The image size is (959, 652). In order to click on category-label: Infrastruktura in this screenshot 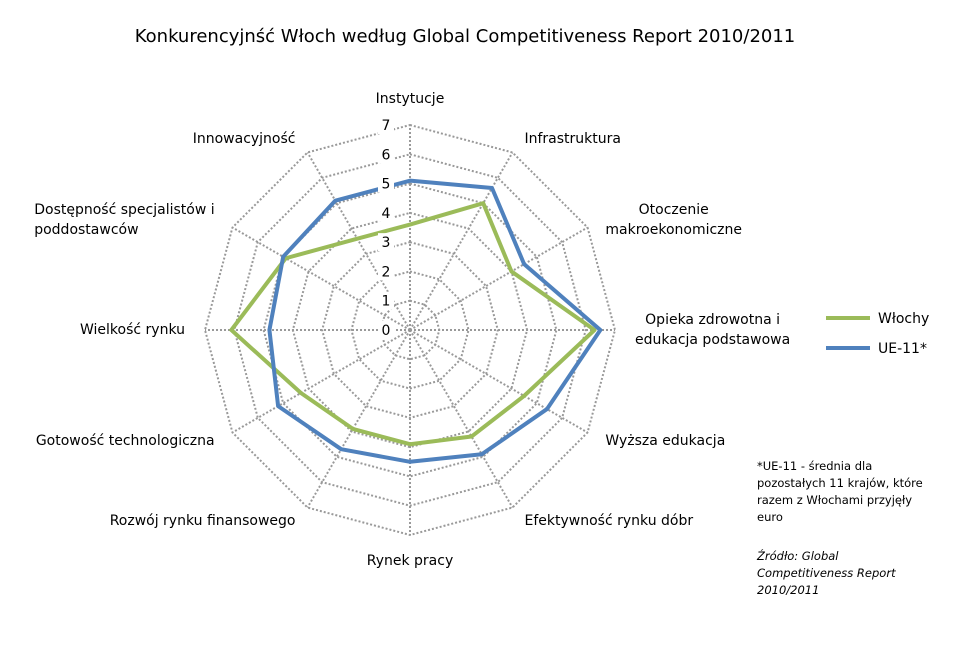, I will do `click(572, 138)`.